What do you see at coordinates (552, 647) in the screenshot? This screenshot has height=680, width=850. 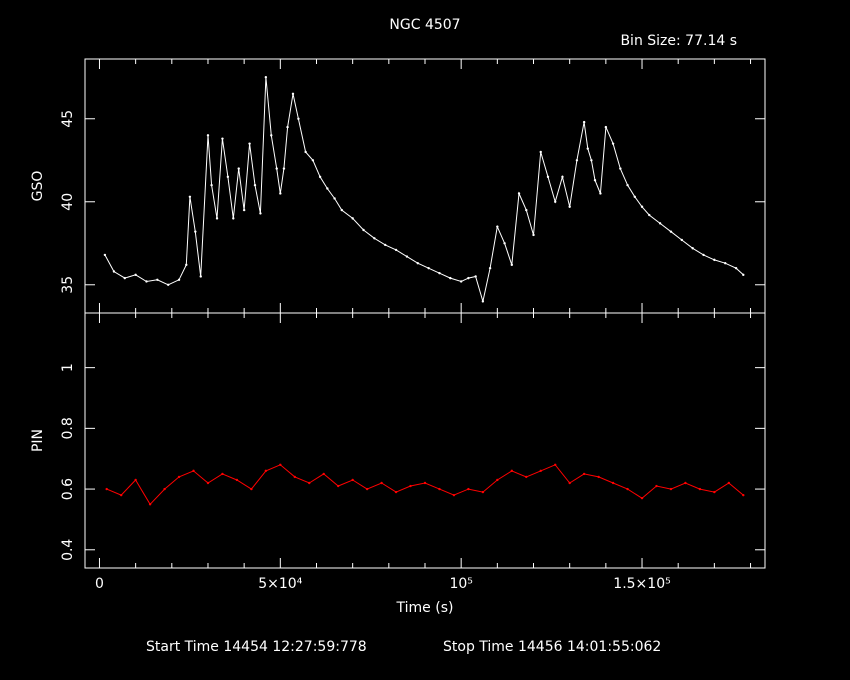 I see `stop-time-label: Stop Time 14456 14:01:55:062` at bounding box center [552, 647].